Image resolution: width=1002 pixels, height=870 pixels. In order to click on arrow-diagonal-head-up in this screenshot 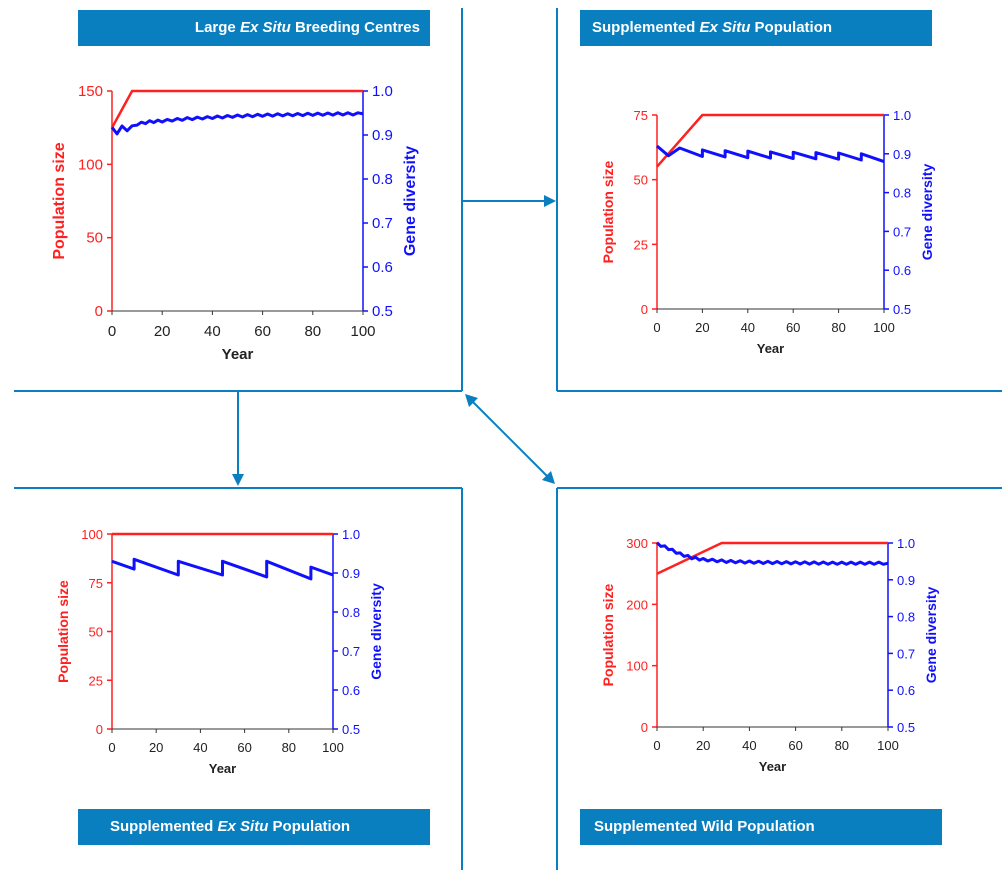, I will do `click(471, 400)`.